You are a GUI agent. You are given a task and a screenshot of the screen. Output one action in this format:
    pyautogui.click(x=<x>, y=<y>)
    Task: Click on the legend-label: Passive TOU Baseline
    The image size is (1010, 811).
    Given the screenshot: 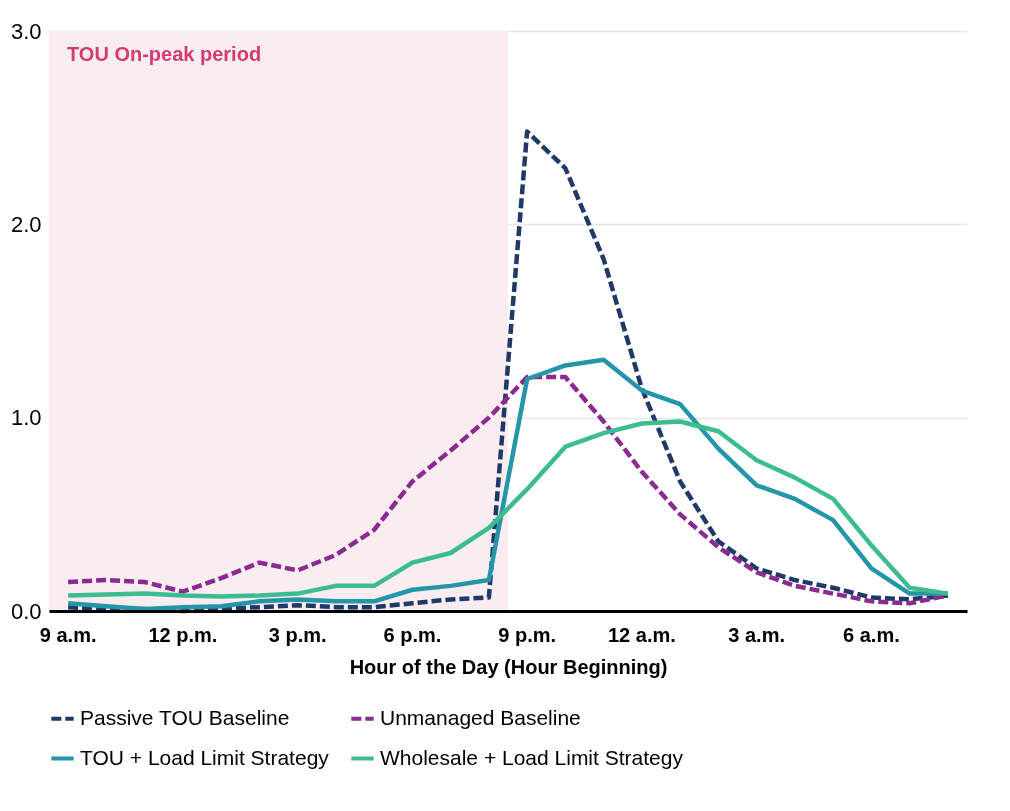 What is the action you would take?
    pyautogui.click(x=185, y=717)
    